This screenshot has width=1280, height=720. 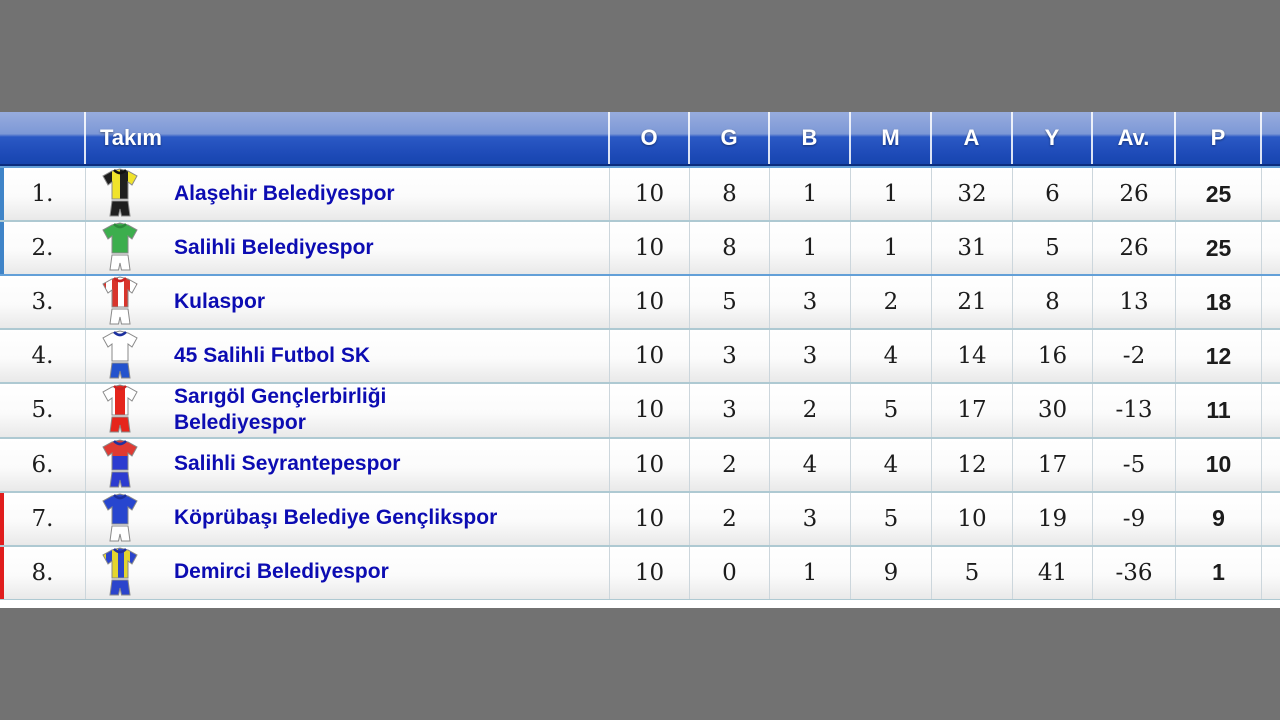 What do you see at coordinates (650, 138) in the screenshot?
I see `header-played: O` at bounding box center [650, 138].